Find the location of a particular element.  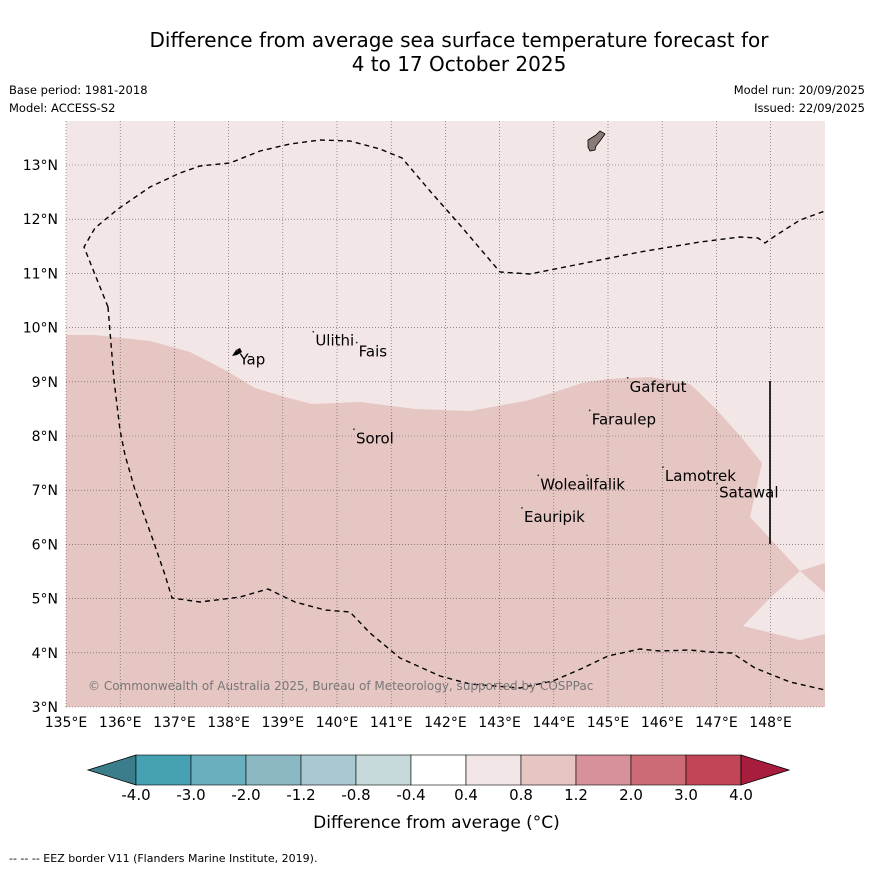

lat-tick-label: 11°N is located at coordinates (40, 274).